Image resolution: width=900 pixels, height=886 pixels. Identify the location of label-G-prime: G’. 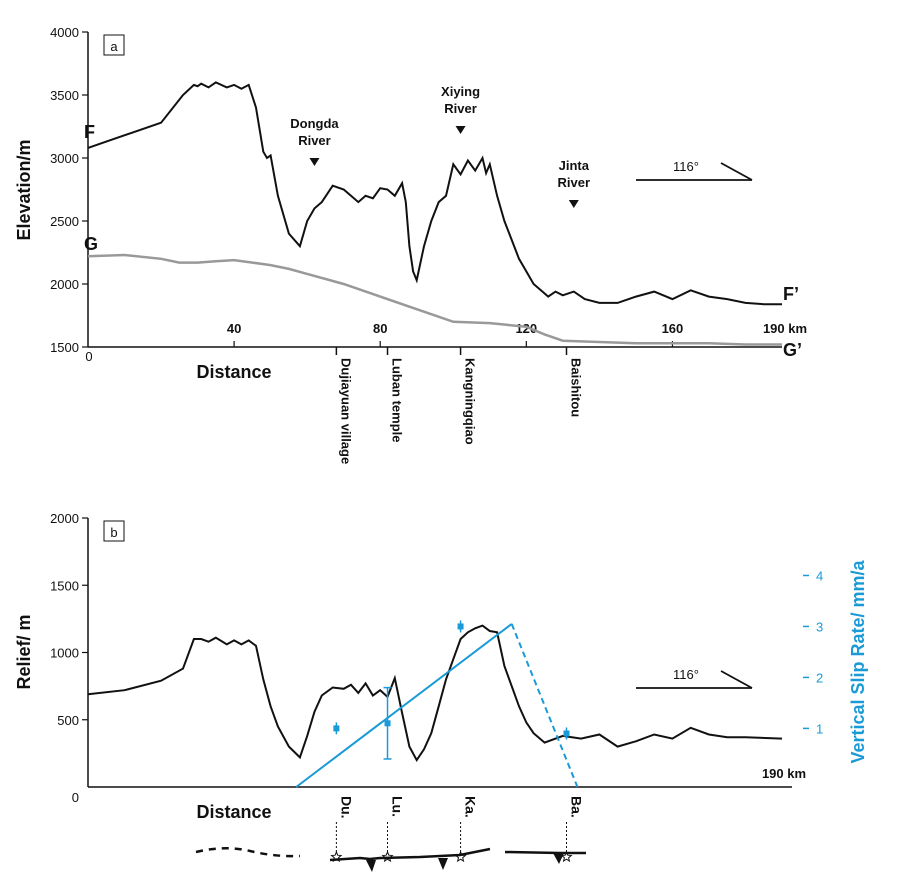
(792, 350).